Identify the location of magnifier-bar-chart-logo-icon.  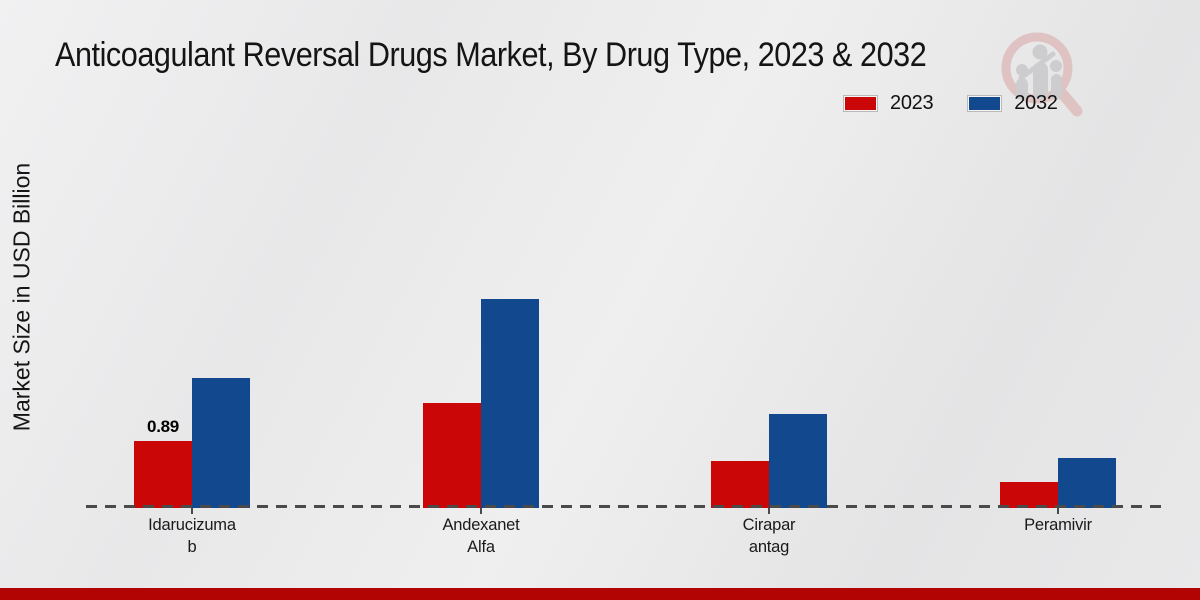
(1042, 74).